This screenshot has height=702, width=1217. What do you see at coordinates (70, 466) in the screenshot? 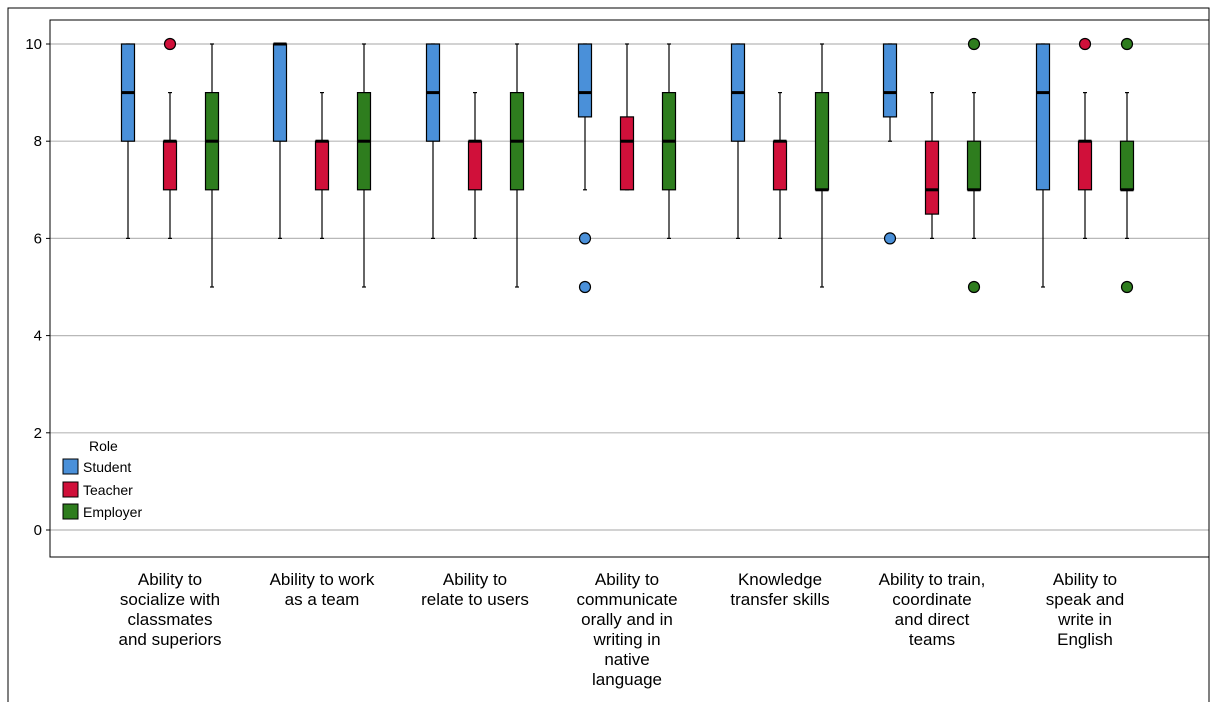
I see `legend-swatch-student` at bounding box center [70, 466].